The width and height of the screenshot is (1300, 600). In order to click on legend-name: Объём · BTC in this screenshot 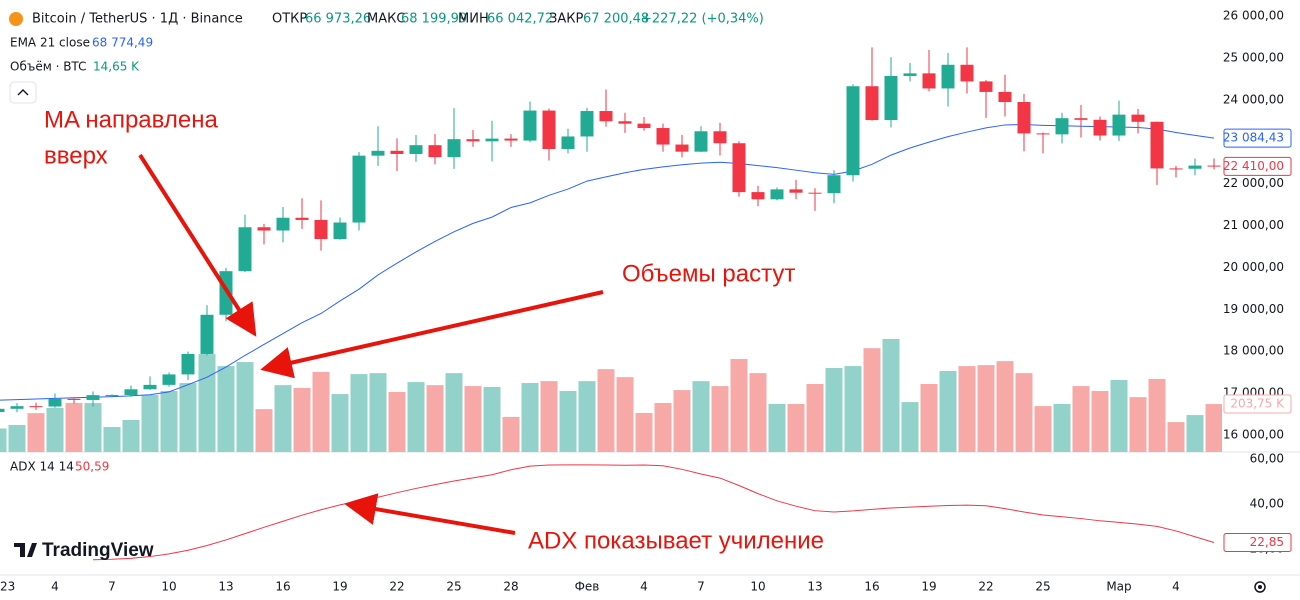, I will do `click(48, 67)`.